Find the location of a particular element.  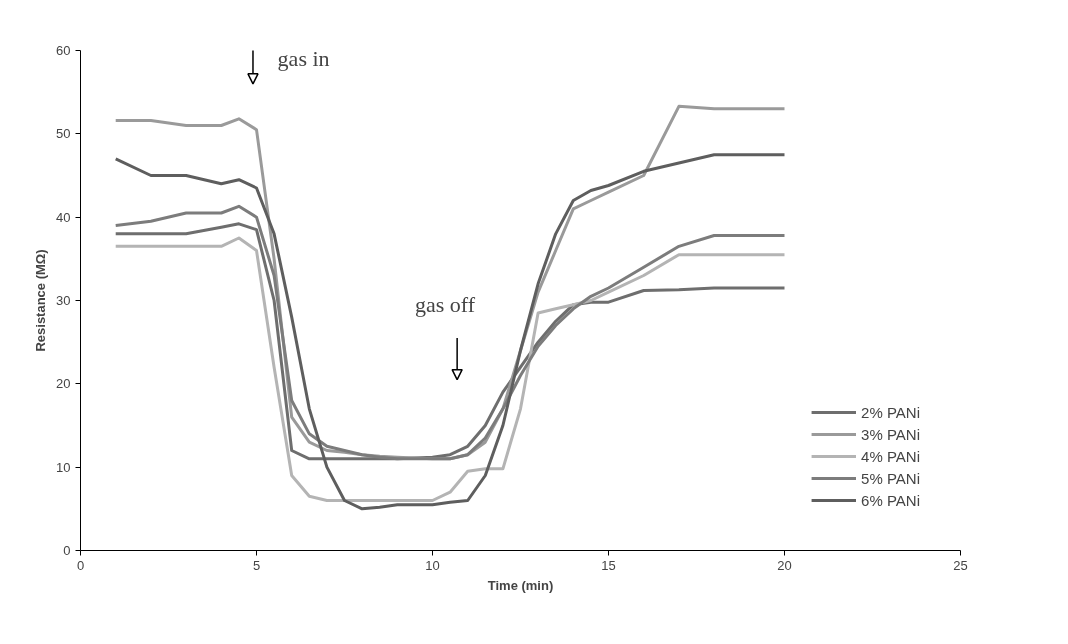

x-tick-label: 20 is located at coordinates (784, 565).